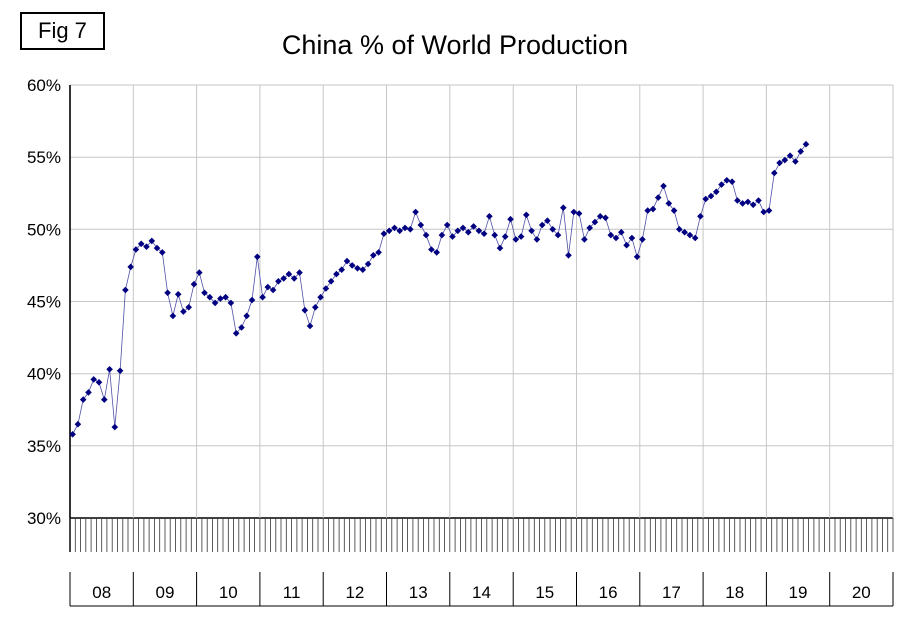 This screenshot has height=622, width=910. Describe the element at coordinates (734, 592) in the screenshot. I see `svg-text: 18` at that location.